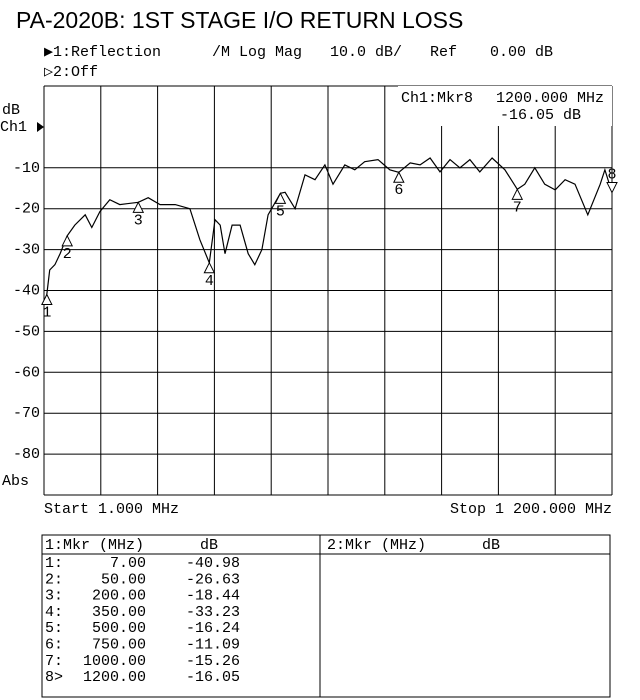 Image resolution: width=640 pixels, height=700 pixels. I want to click on y-tick-label: -30, so click(26, 250).